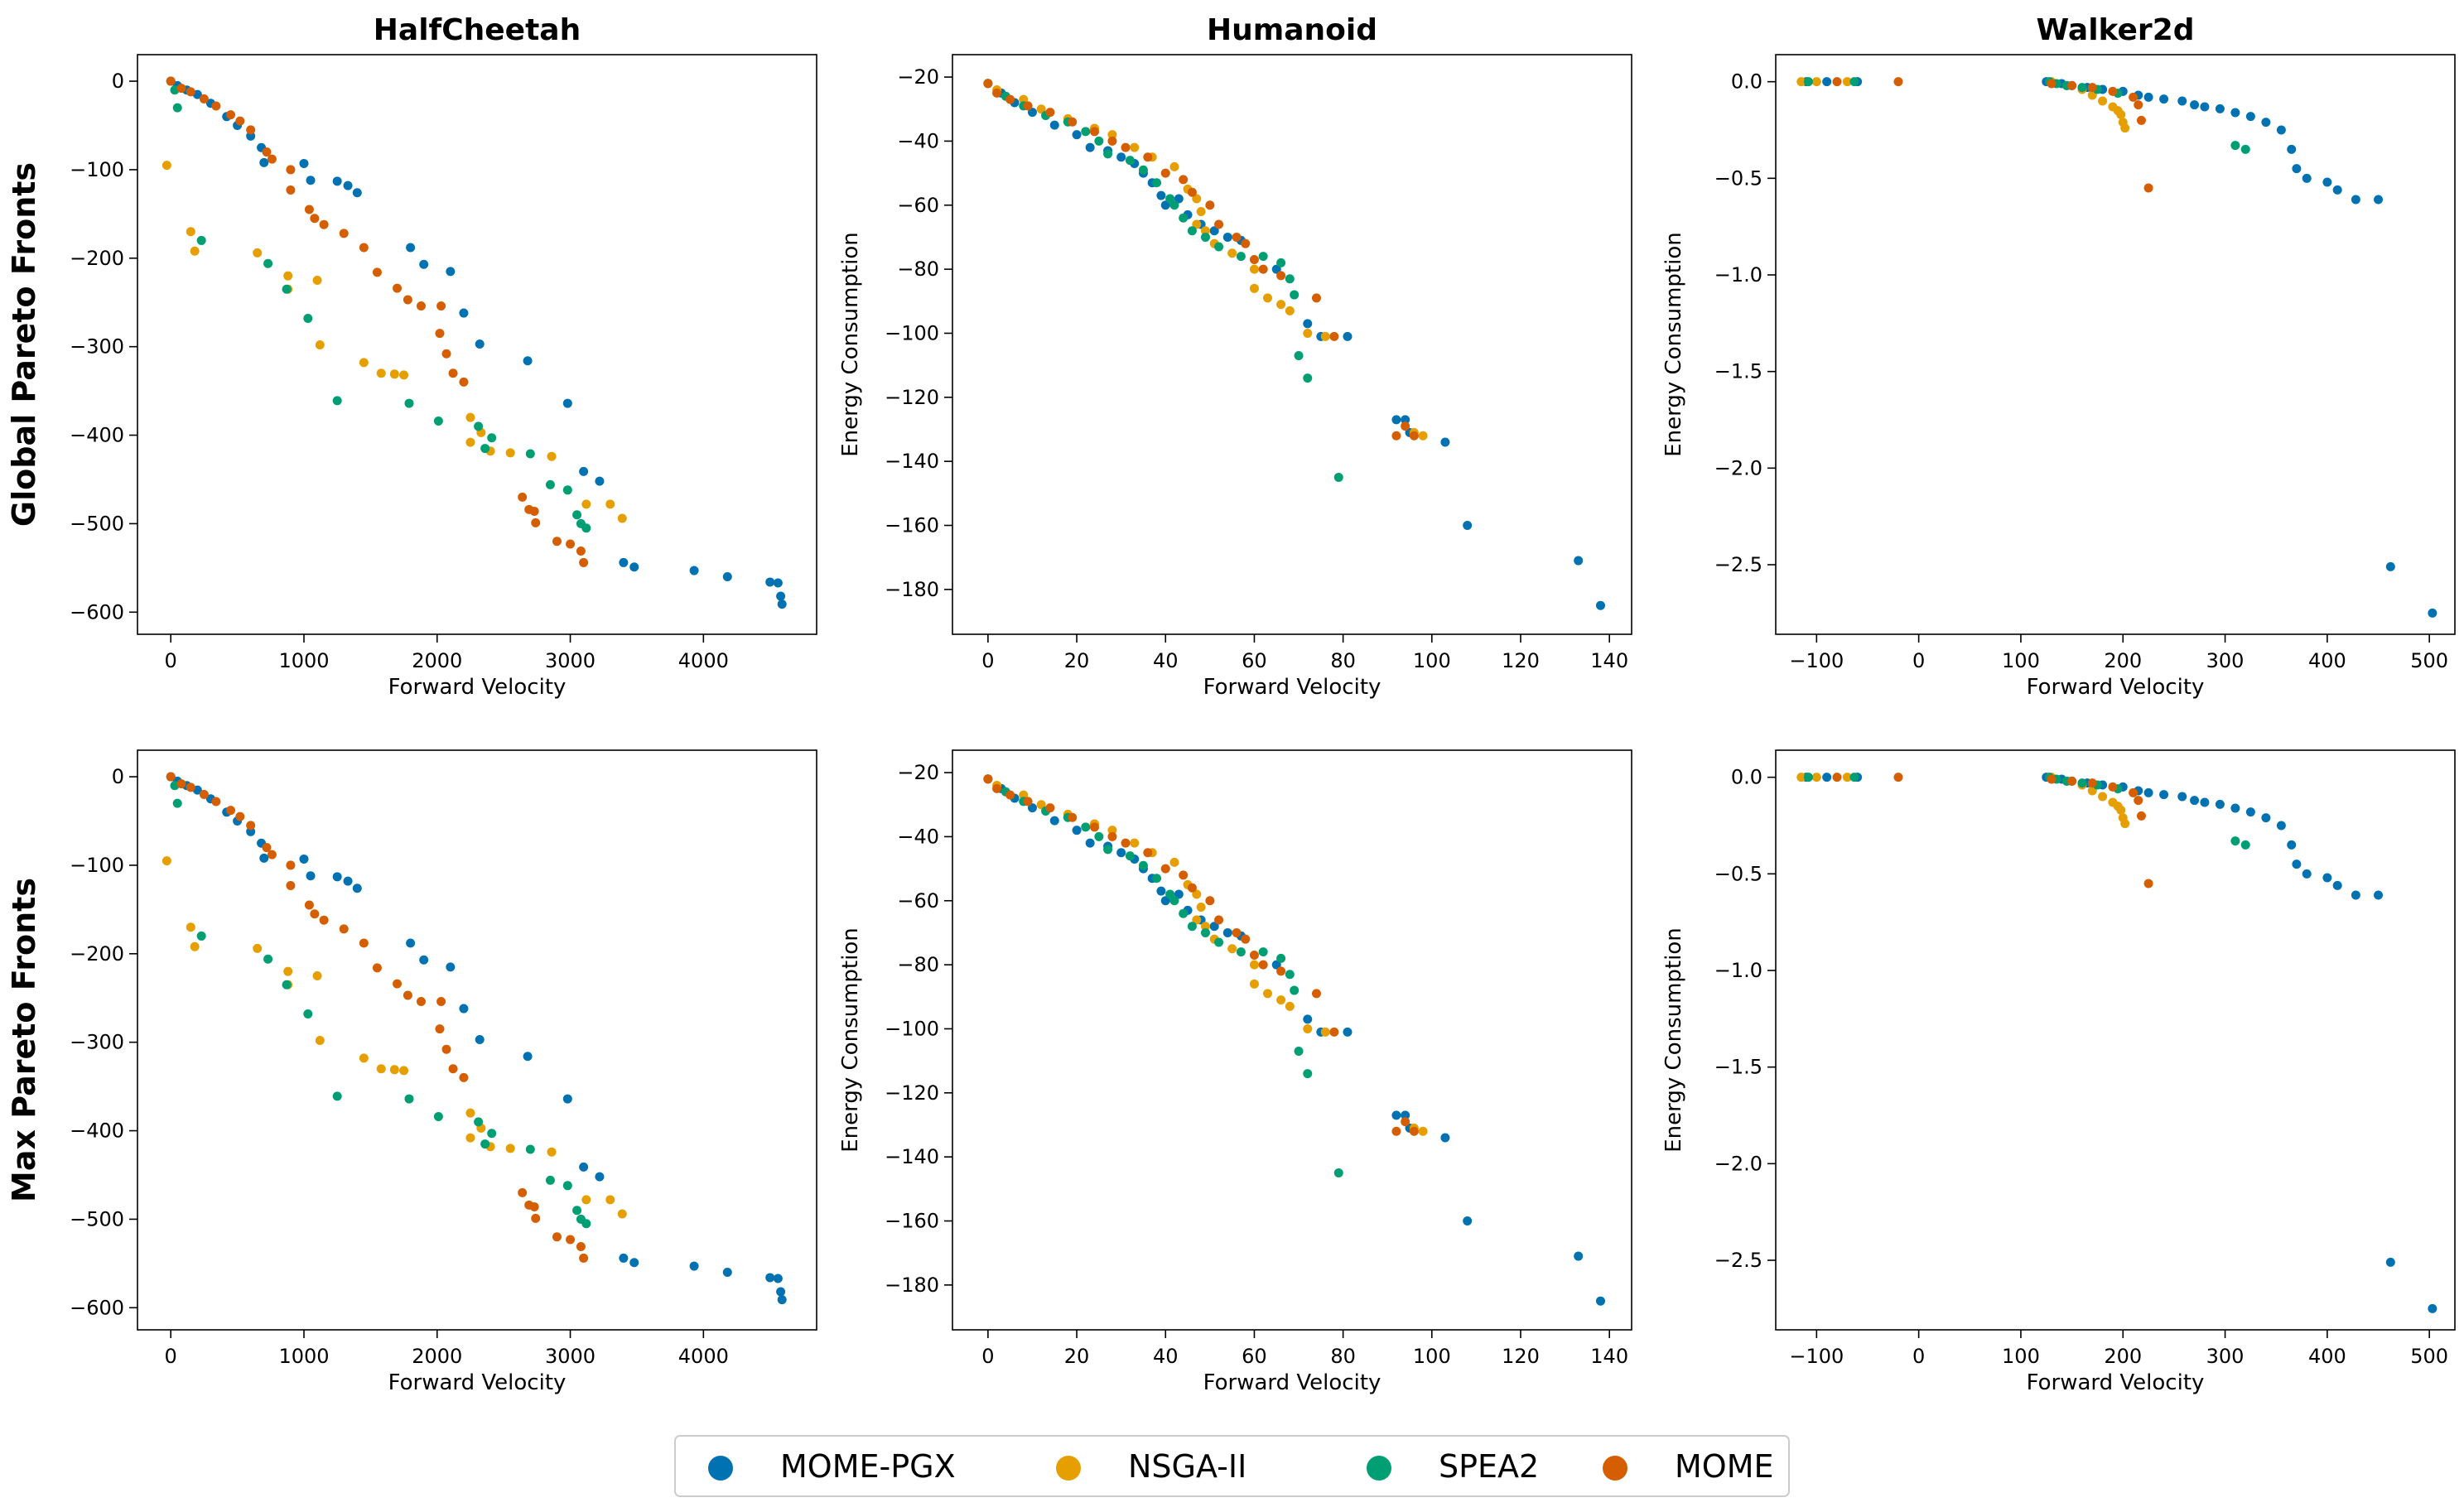 The height and width of the screenshot is (1512, 2464). I want to click on x-tick-label: 300, so click(2225, 1356).